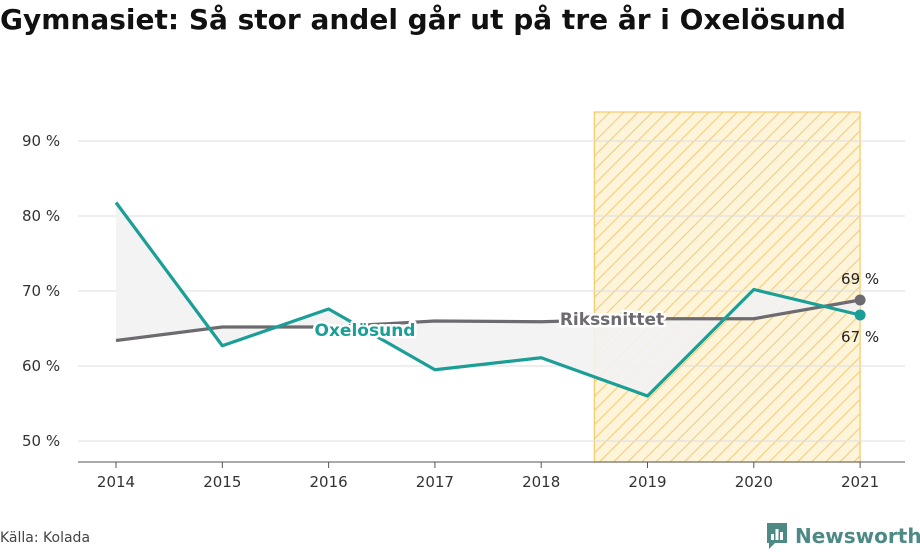 This screenshot has height=552, width=920. Describe the element at coordinates (222, 482) in the screenshot. I see `x-tick-label: 2015` at that location.